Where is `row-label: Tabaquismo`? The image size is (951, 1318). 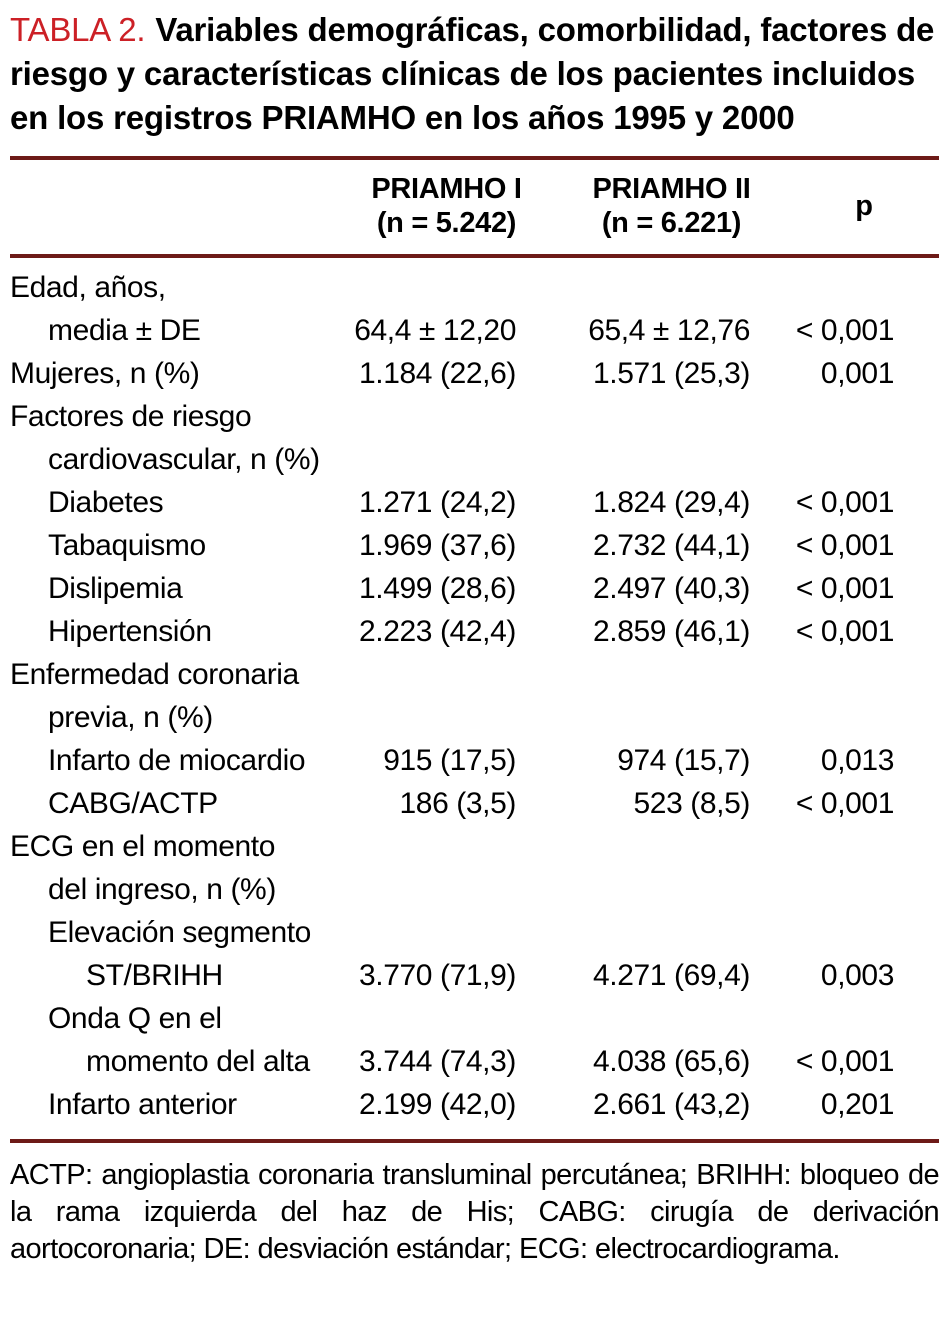 row-label: Tabaquismo is located at coordinates (127, 545).